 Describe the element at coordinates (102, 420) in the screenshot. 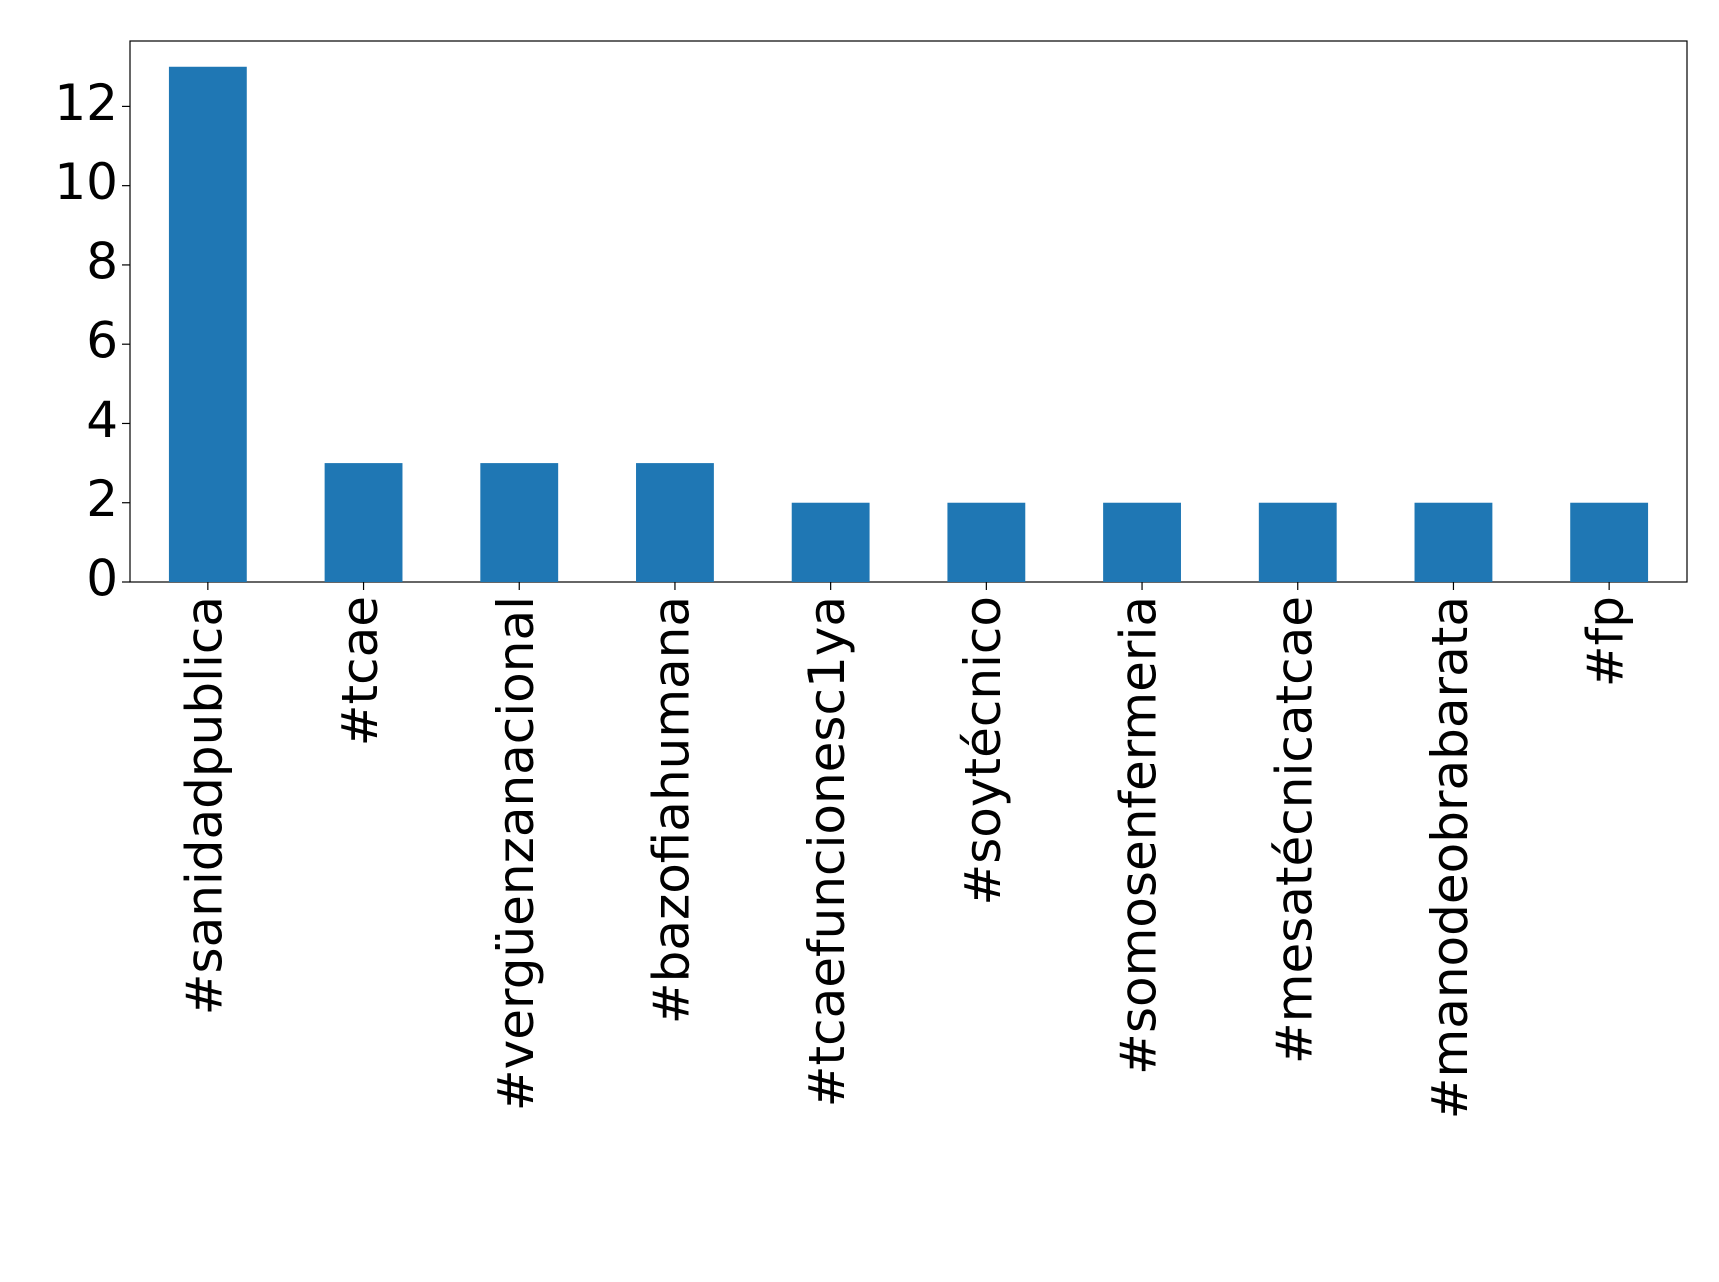

I see `y-tick-label: 4` at that location.